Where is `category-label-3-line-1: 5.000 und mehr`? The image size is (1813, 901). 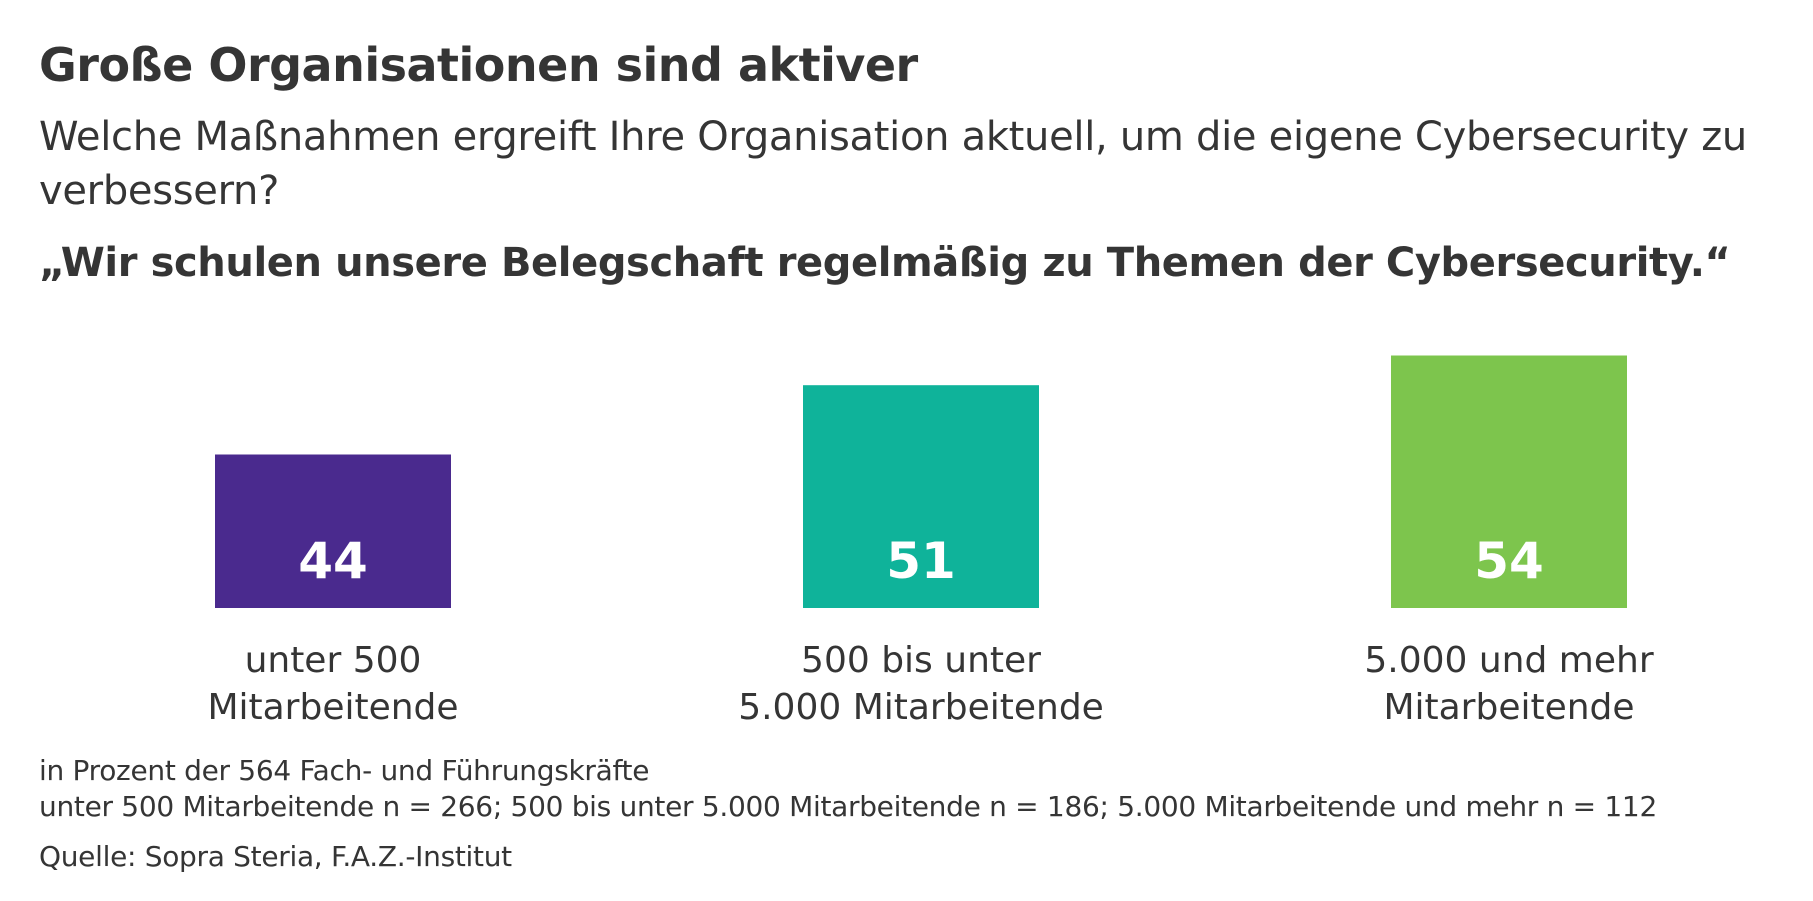
category-label-3-line-1: 5.000 und mehr is located at coordinates (1508, 660).